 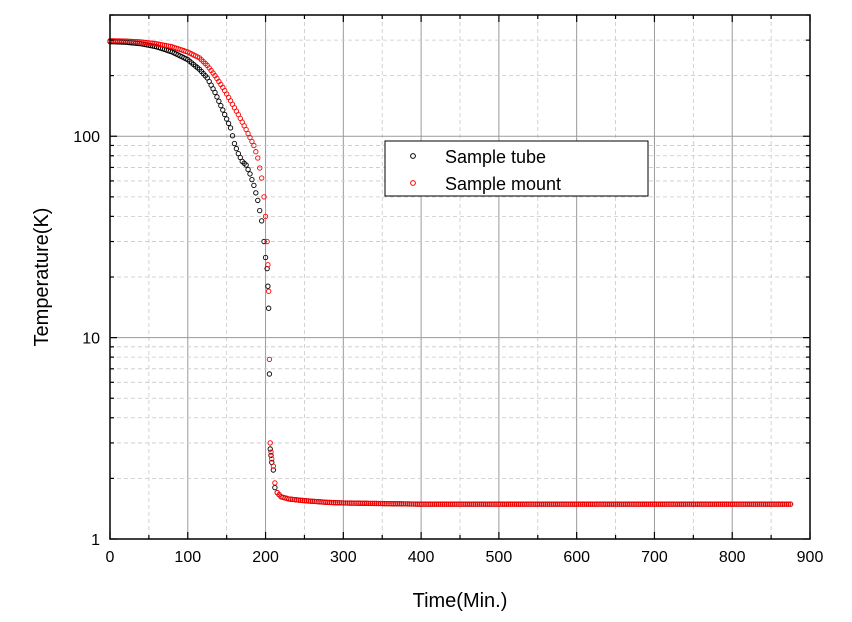 What do you see at coordinates (810, 557) in the screenshot?
I see `x-tick-label: 900` at bounding box center [810, 557].